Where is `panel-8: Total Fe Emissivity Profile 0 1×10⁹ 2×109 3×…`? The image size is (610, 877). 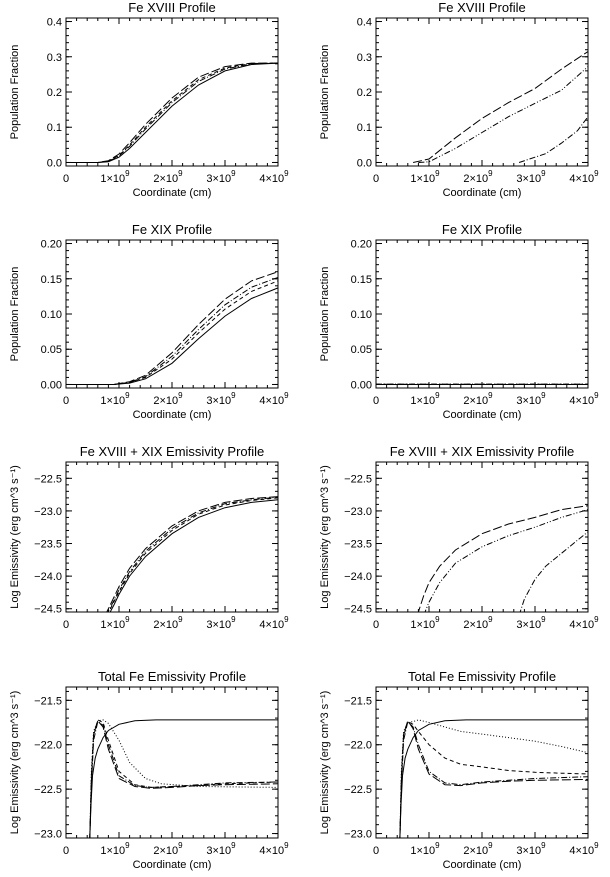 panel-8: Total Fe Emissivity Profile 0 1×10⁹ 2×109 3×… is located at coordinates (459, 770).